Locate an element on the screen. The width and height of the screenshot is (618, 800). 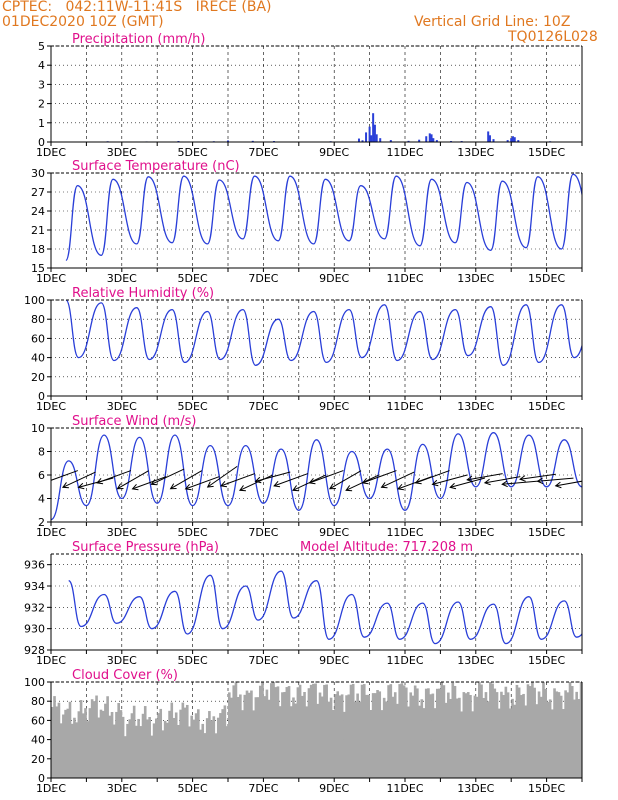
series-group is located at coordinates (323, 333).